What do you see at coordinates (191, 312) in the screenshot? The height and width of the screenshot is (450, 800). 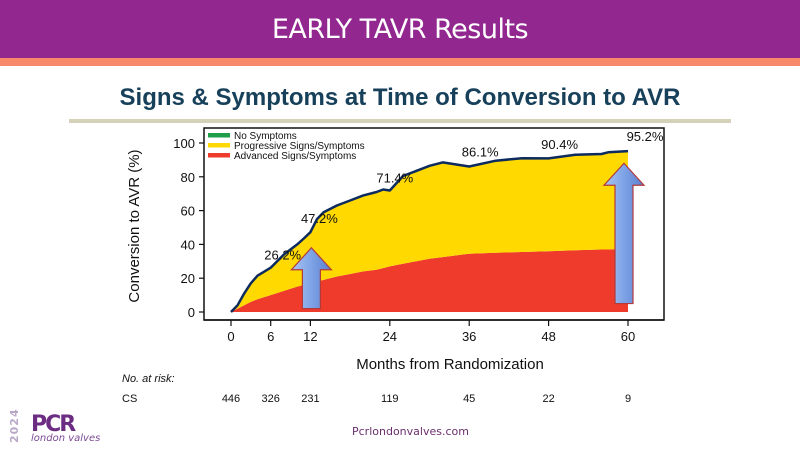 I see `y-tick-label: 0` at bounding box center [191, 312].